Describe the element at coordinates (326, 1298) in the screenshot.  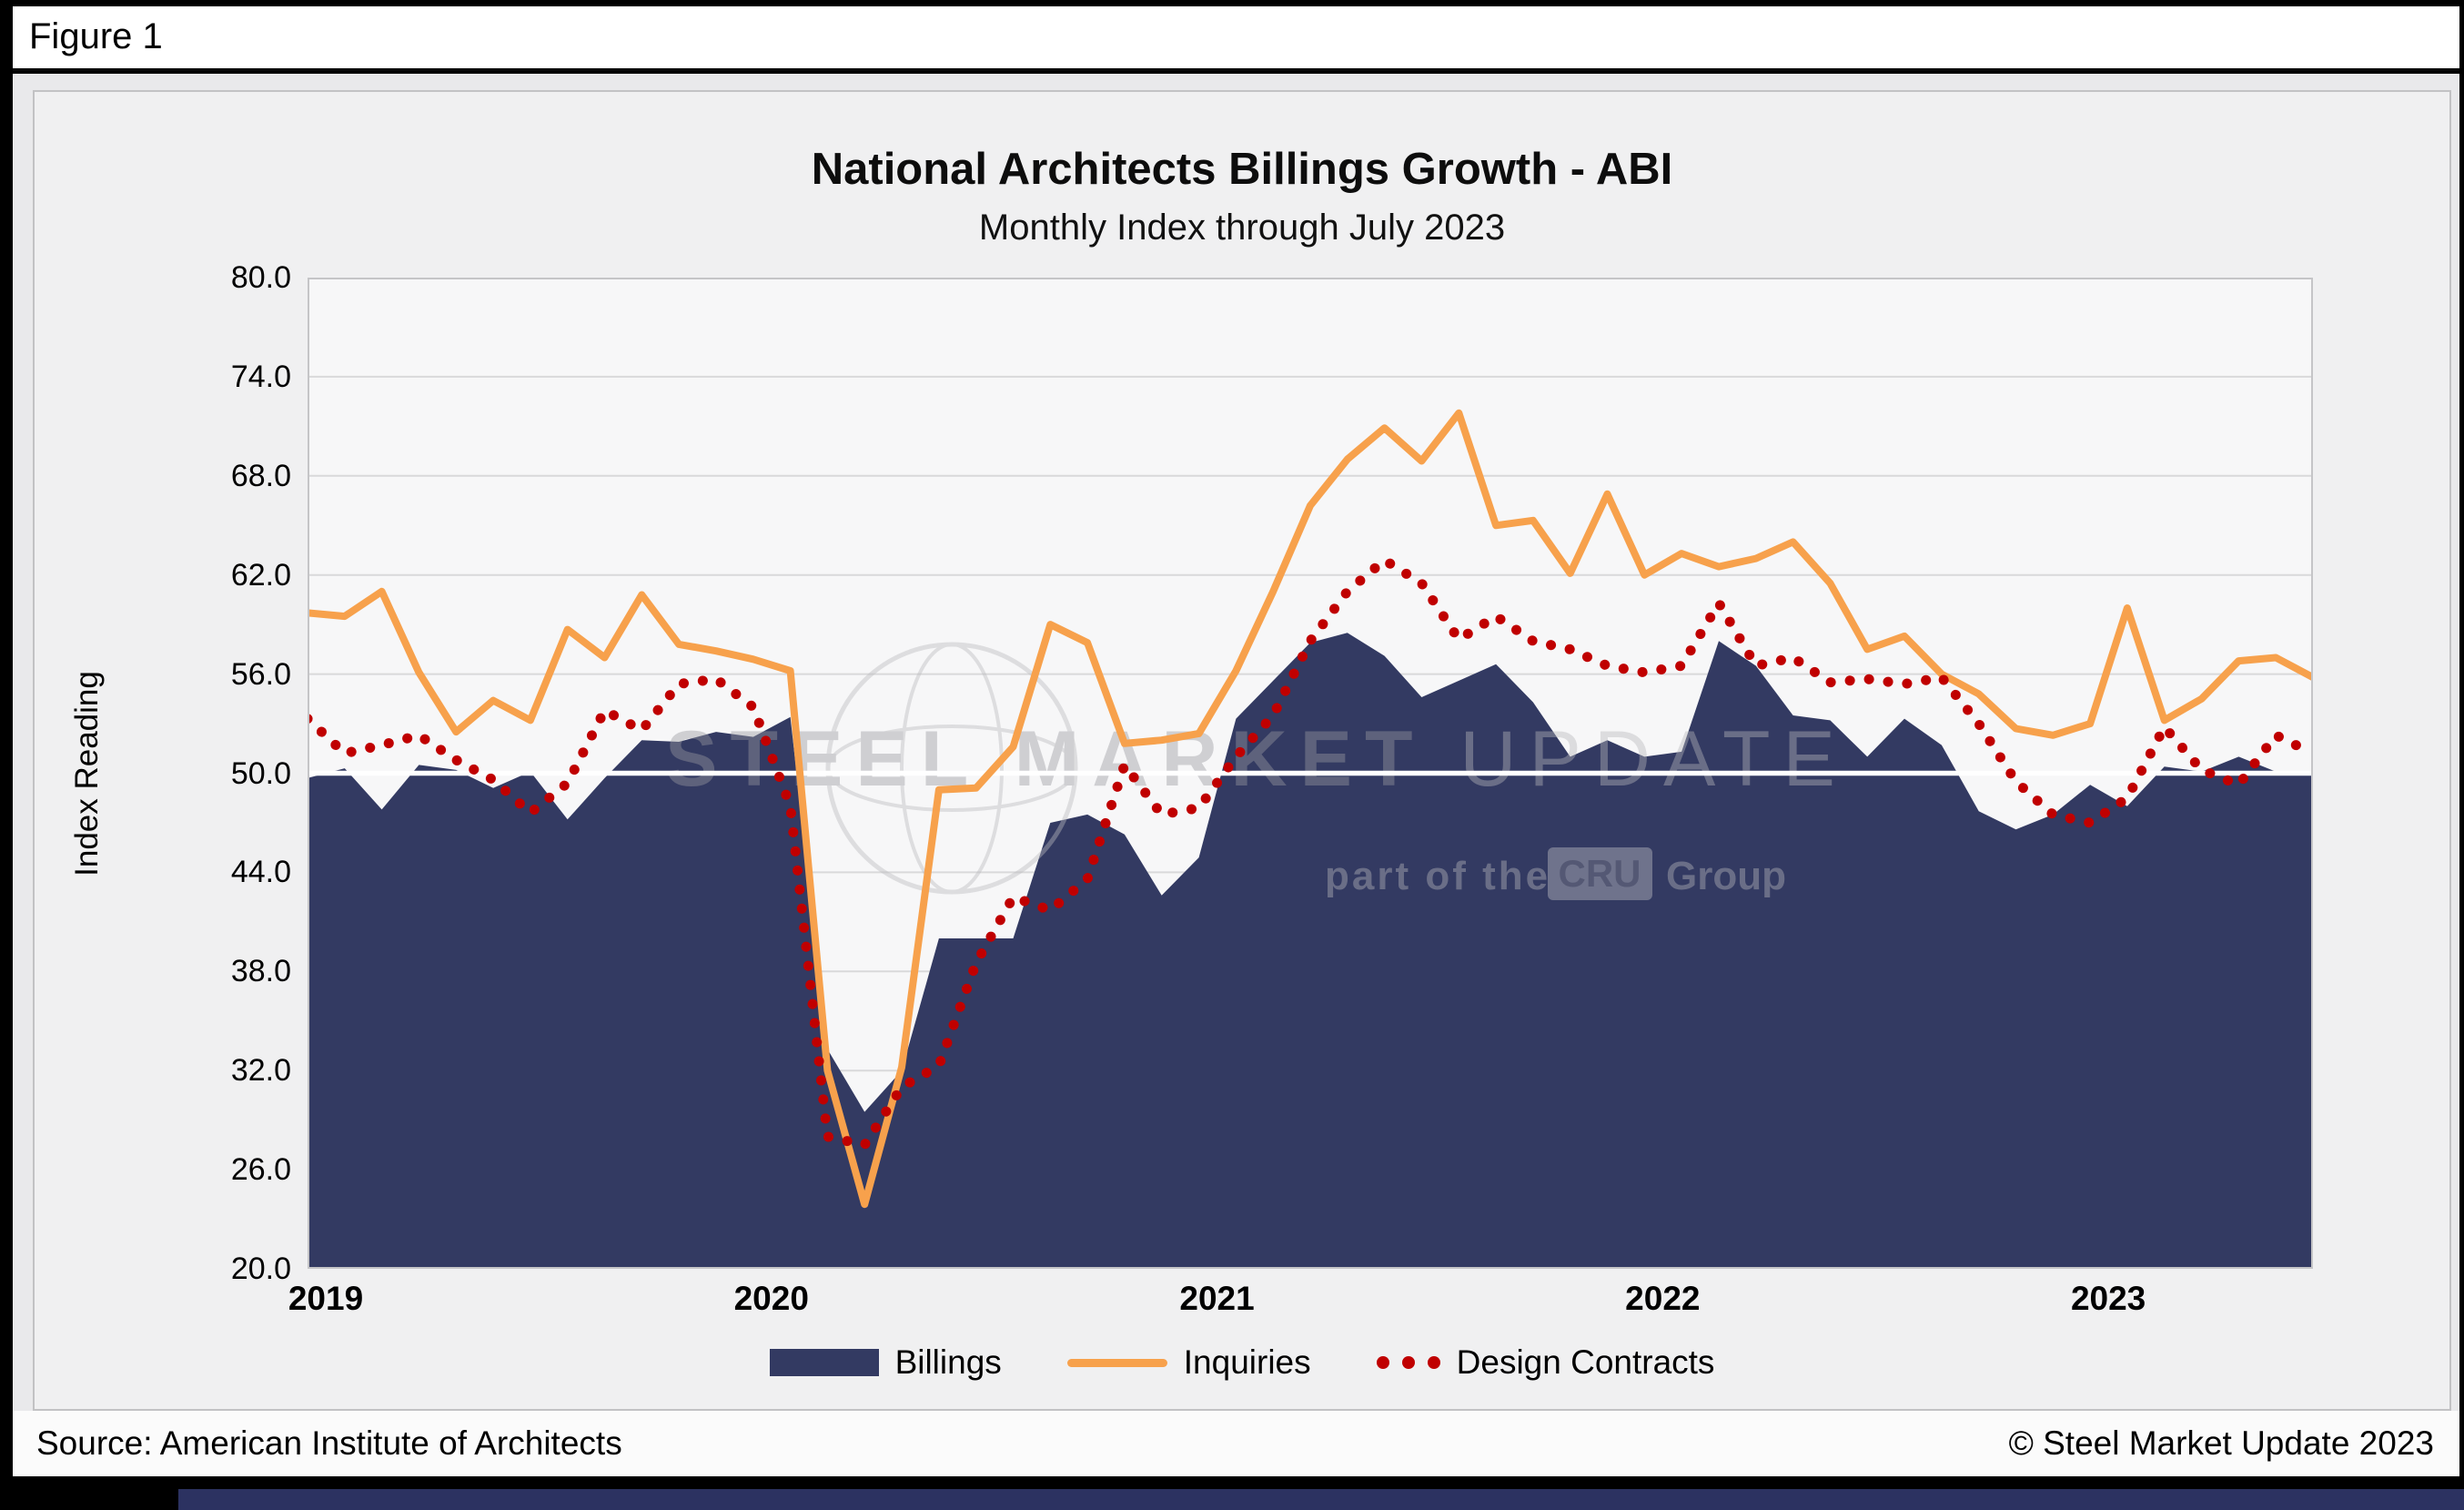
I see `x-tick-label-2019: 2019` at that location.